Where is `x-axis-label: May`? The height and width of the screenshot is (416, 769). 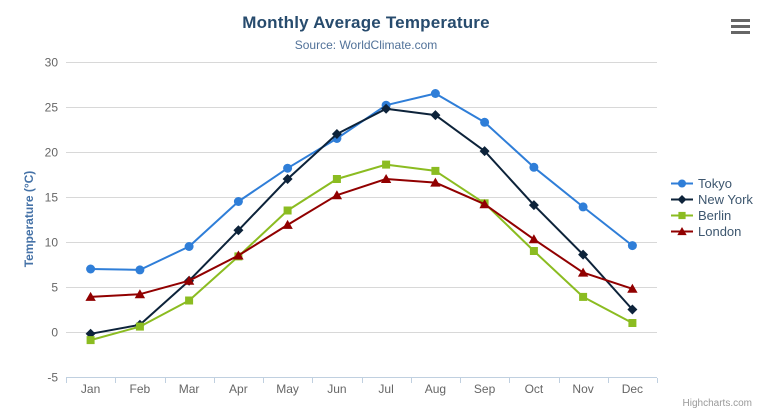 x-axis-label: May is located at coordinates (287, 389).